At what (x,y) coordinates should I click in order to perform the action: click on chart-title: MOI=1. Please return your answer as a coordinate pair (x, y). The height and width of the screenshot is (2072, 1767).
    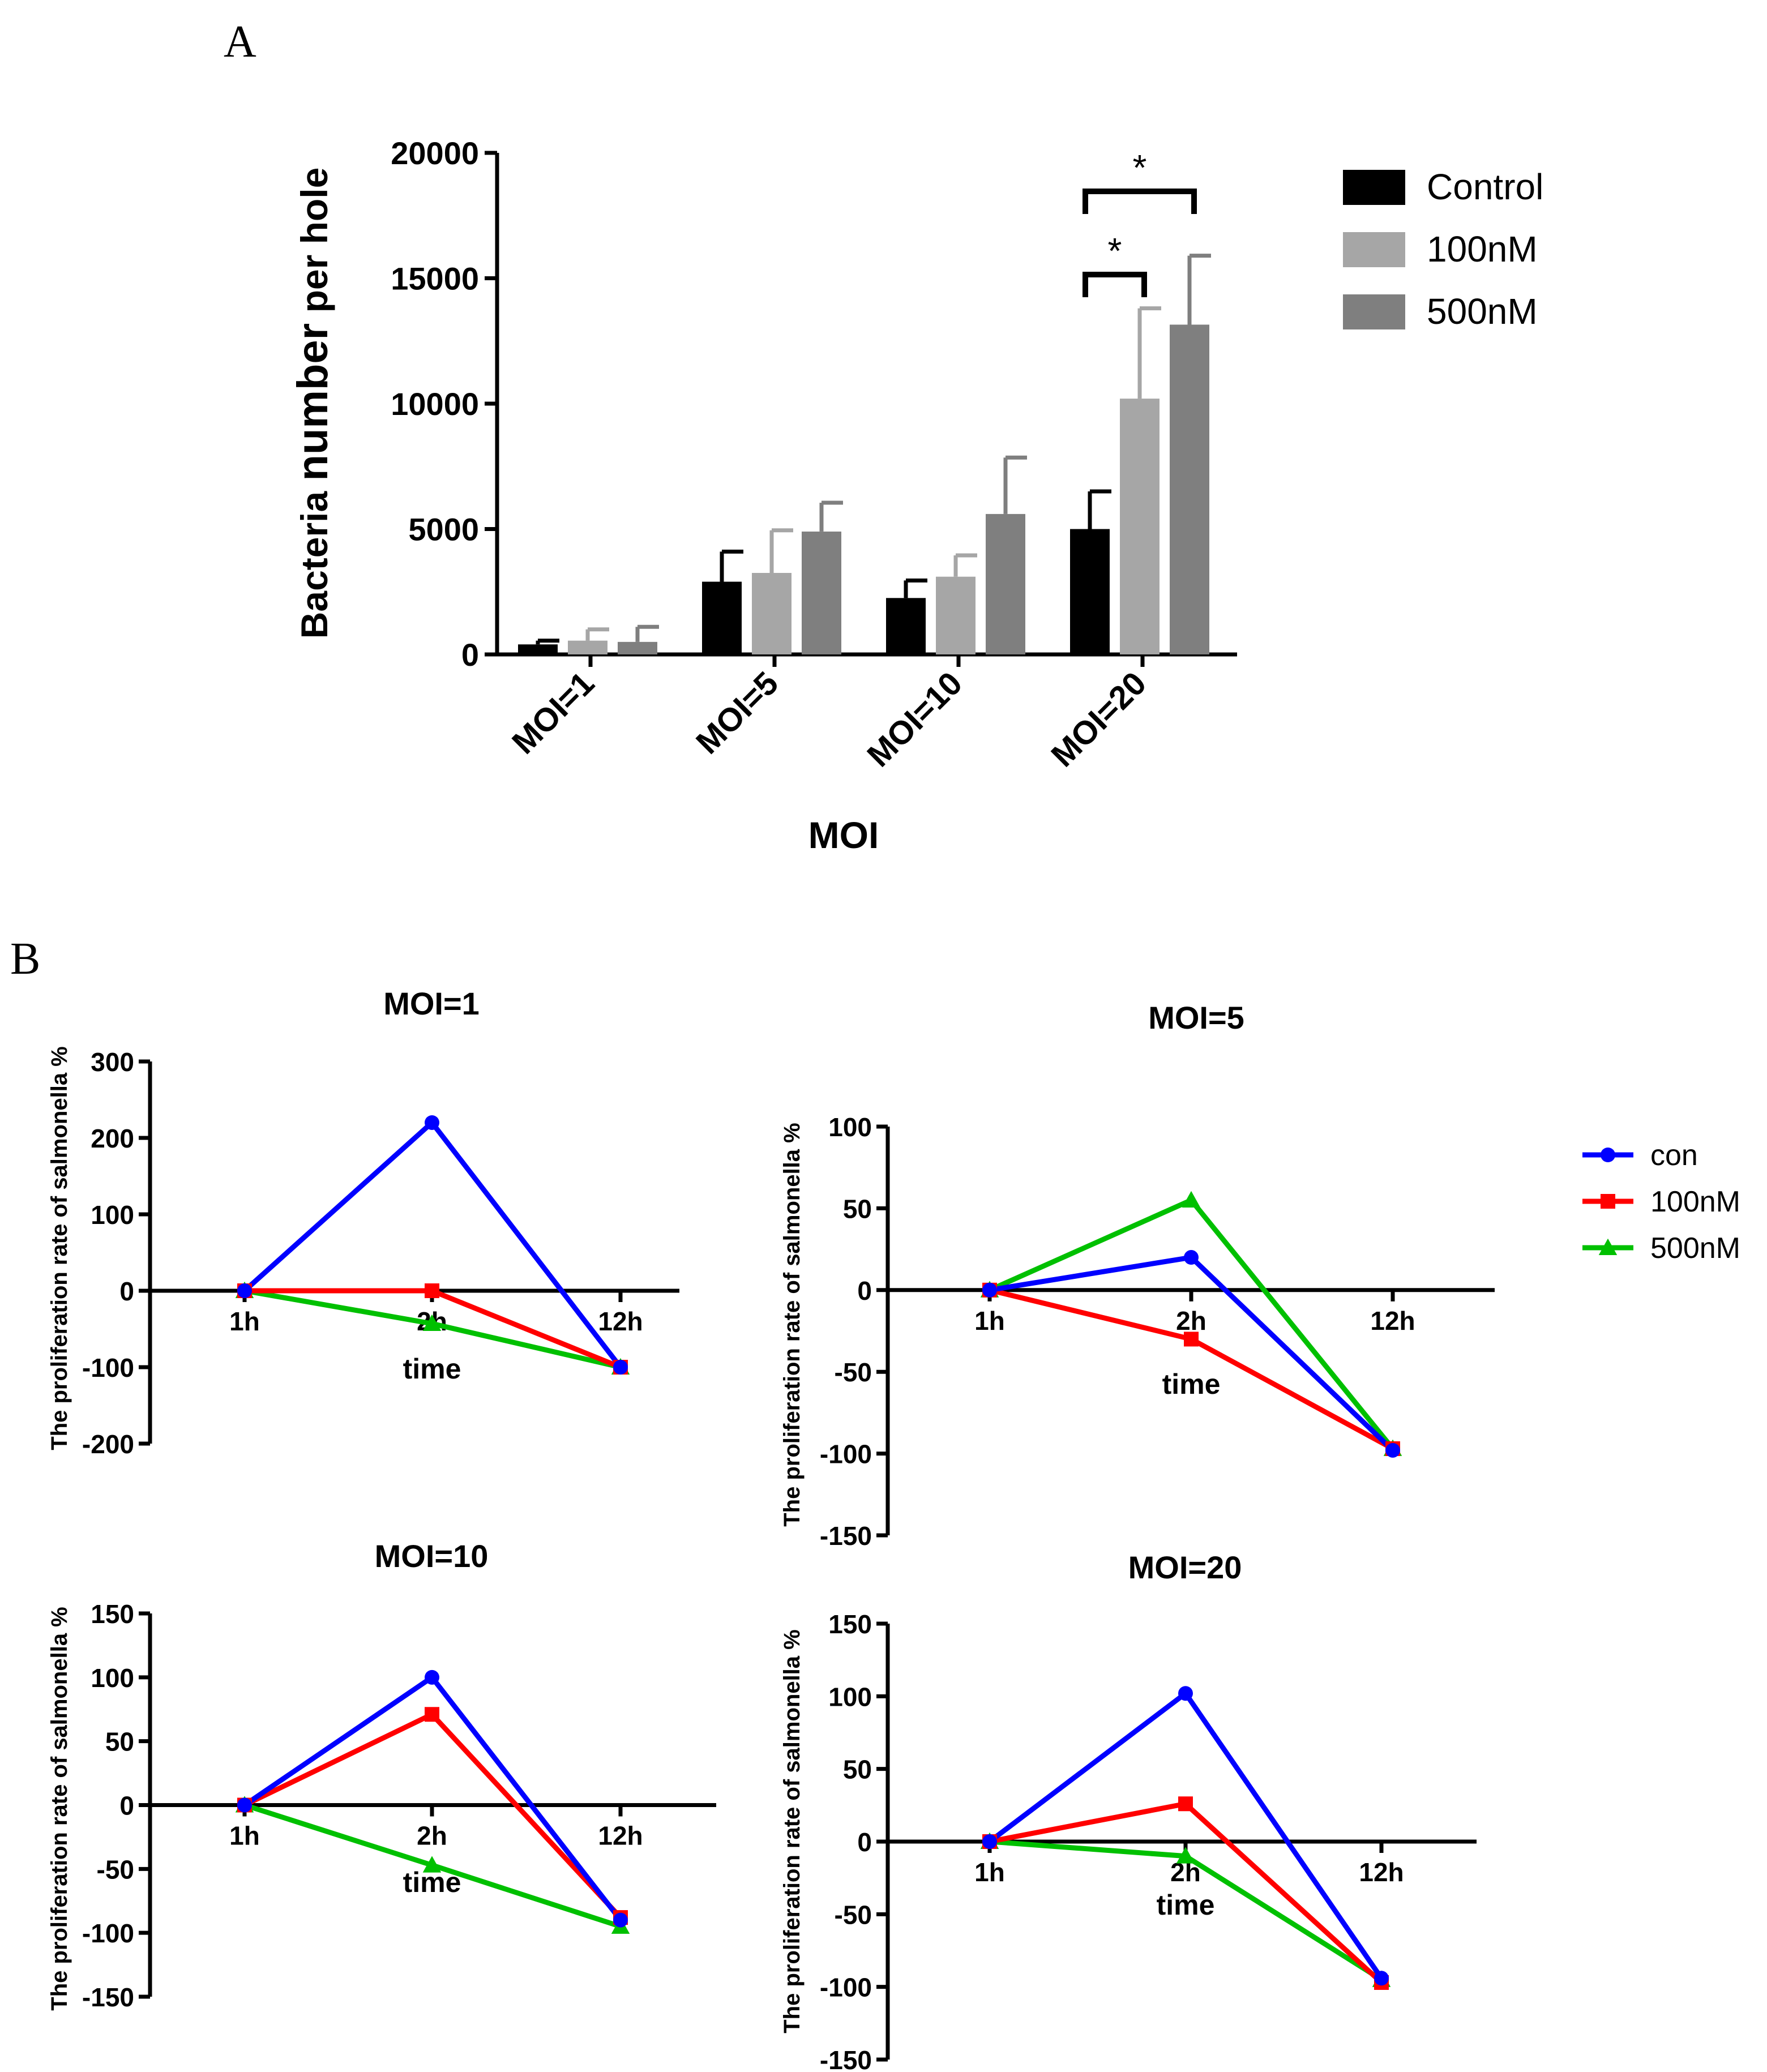
    Looking at the image, I should click on (431, 1003).